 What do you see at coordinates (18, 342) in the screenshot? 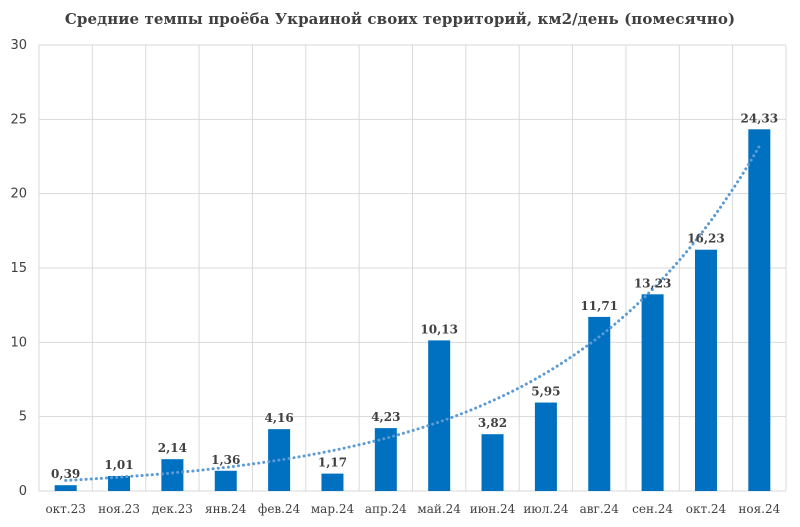
I see `y-tick-label: 10` at bounding box center [18, 342].